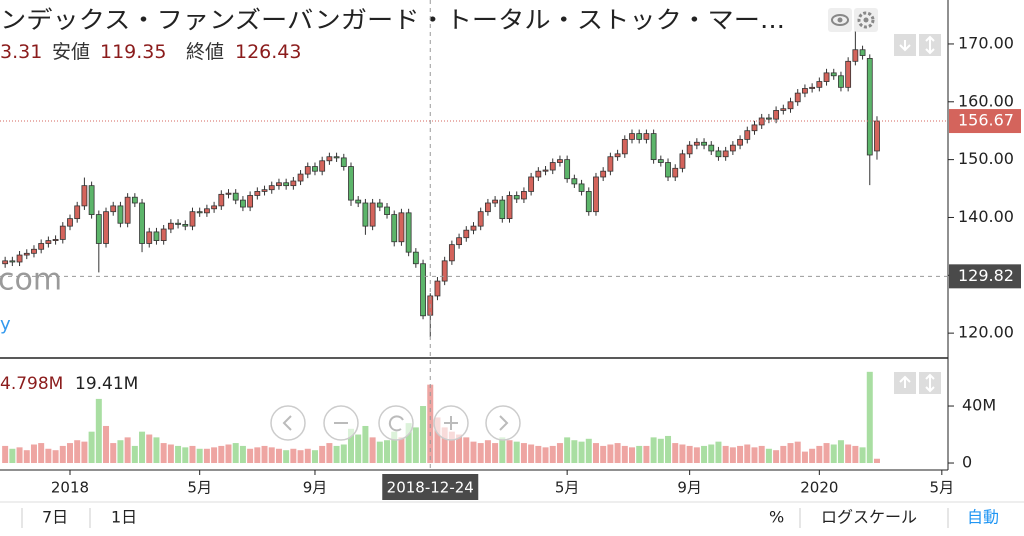 The height and width of the screenshot is (536, 1024). What do you see at coordinates (917, 214) in the screenshot?
I see `scale-buttons` at bounding box center [917, 214].